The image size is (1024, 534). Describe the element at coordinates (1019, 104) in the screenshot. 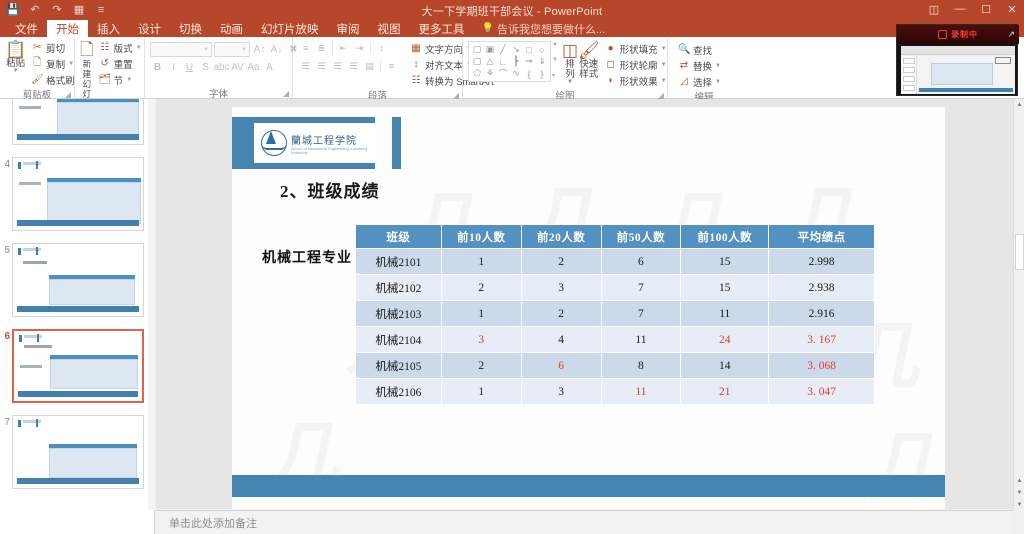

I see `scroll-up-icon: ▲` at that location.